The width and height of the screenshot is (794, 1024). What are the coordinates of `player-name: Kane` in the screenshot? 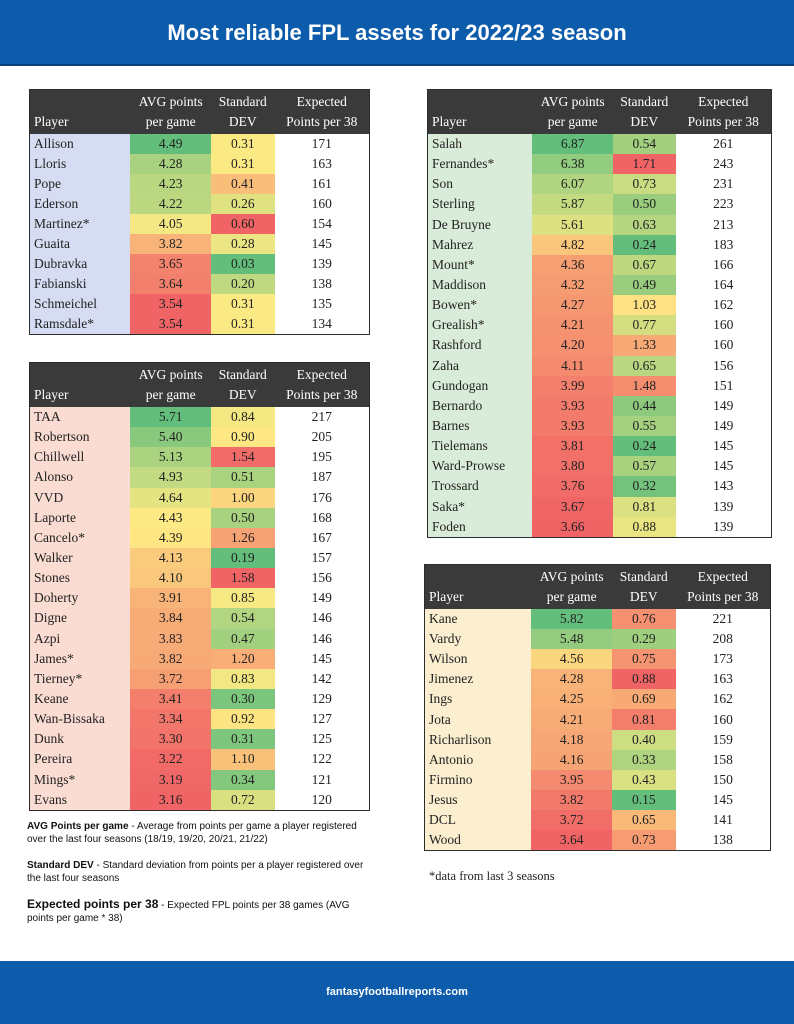 It's located at (478, 619).